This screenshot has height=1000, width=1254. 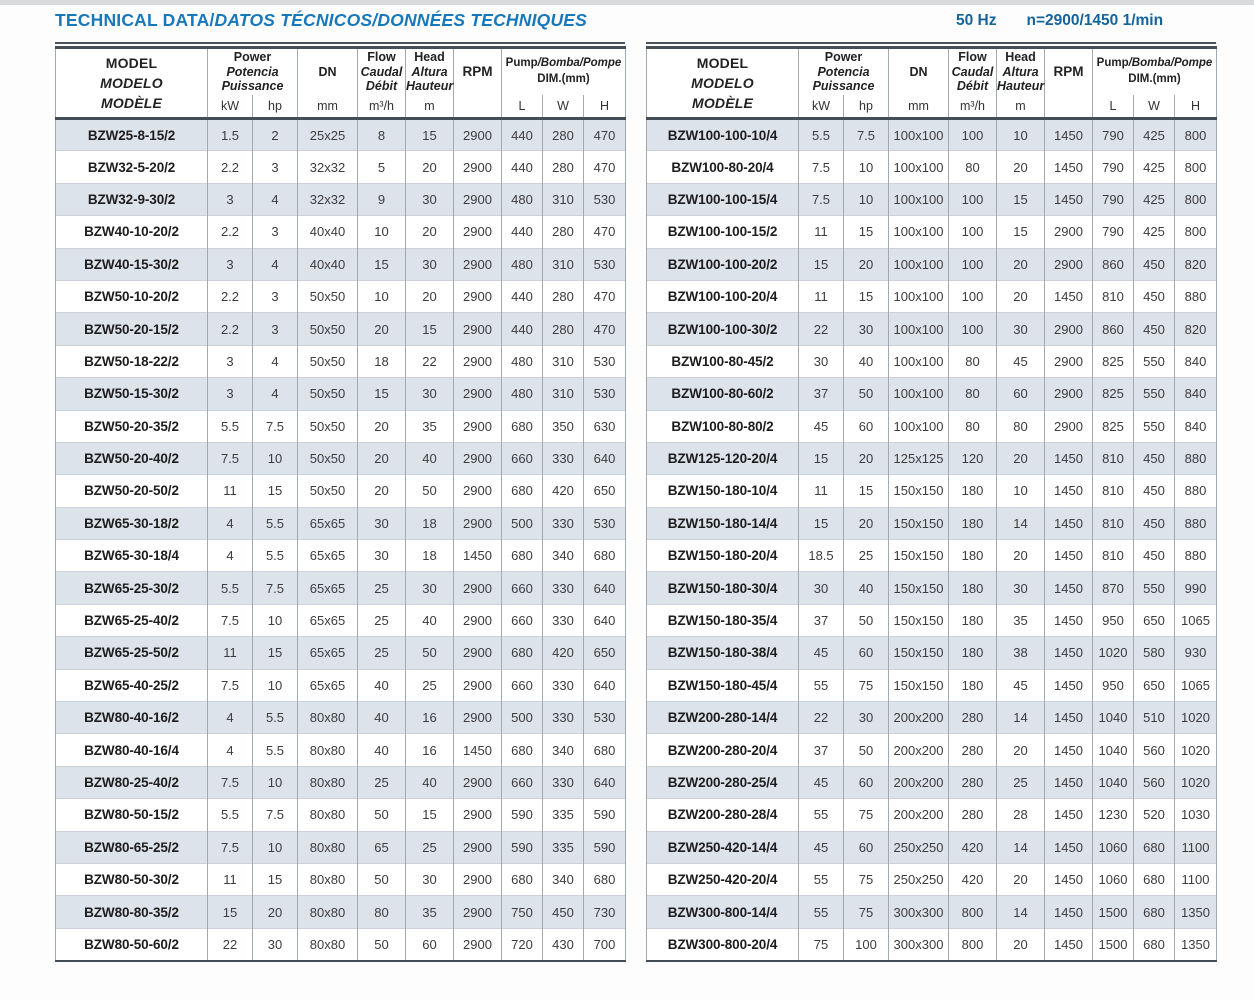 What do you see at coordinates (275, 134) in the screenshot?
I see `cell-hp: 2` at bounding box center [275, 134].